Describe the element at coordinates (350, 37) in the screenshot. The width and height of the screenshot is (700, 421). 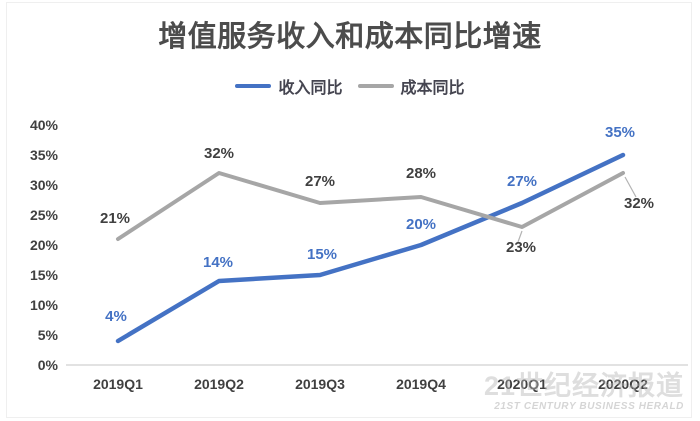
I see `chart-title: 增值服务收入和成本同比增速` at that location.